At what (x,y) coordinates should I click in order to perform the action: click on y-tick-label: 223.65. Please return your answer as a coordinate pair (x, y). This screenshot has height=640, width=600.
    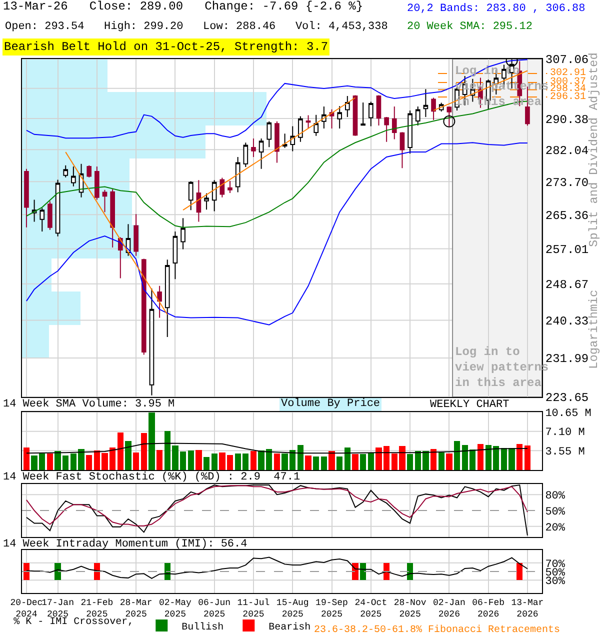
    Looking at the image, I should click on (567, 398).